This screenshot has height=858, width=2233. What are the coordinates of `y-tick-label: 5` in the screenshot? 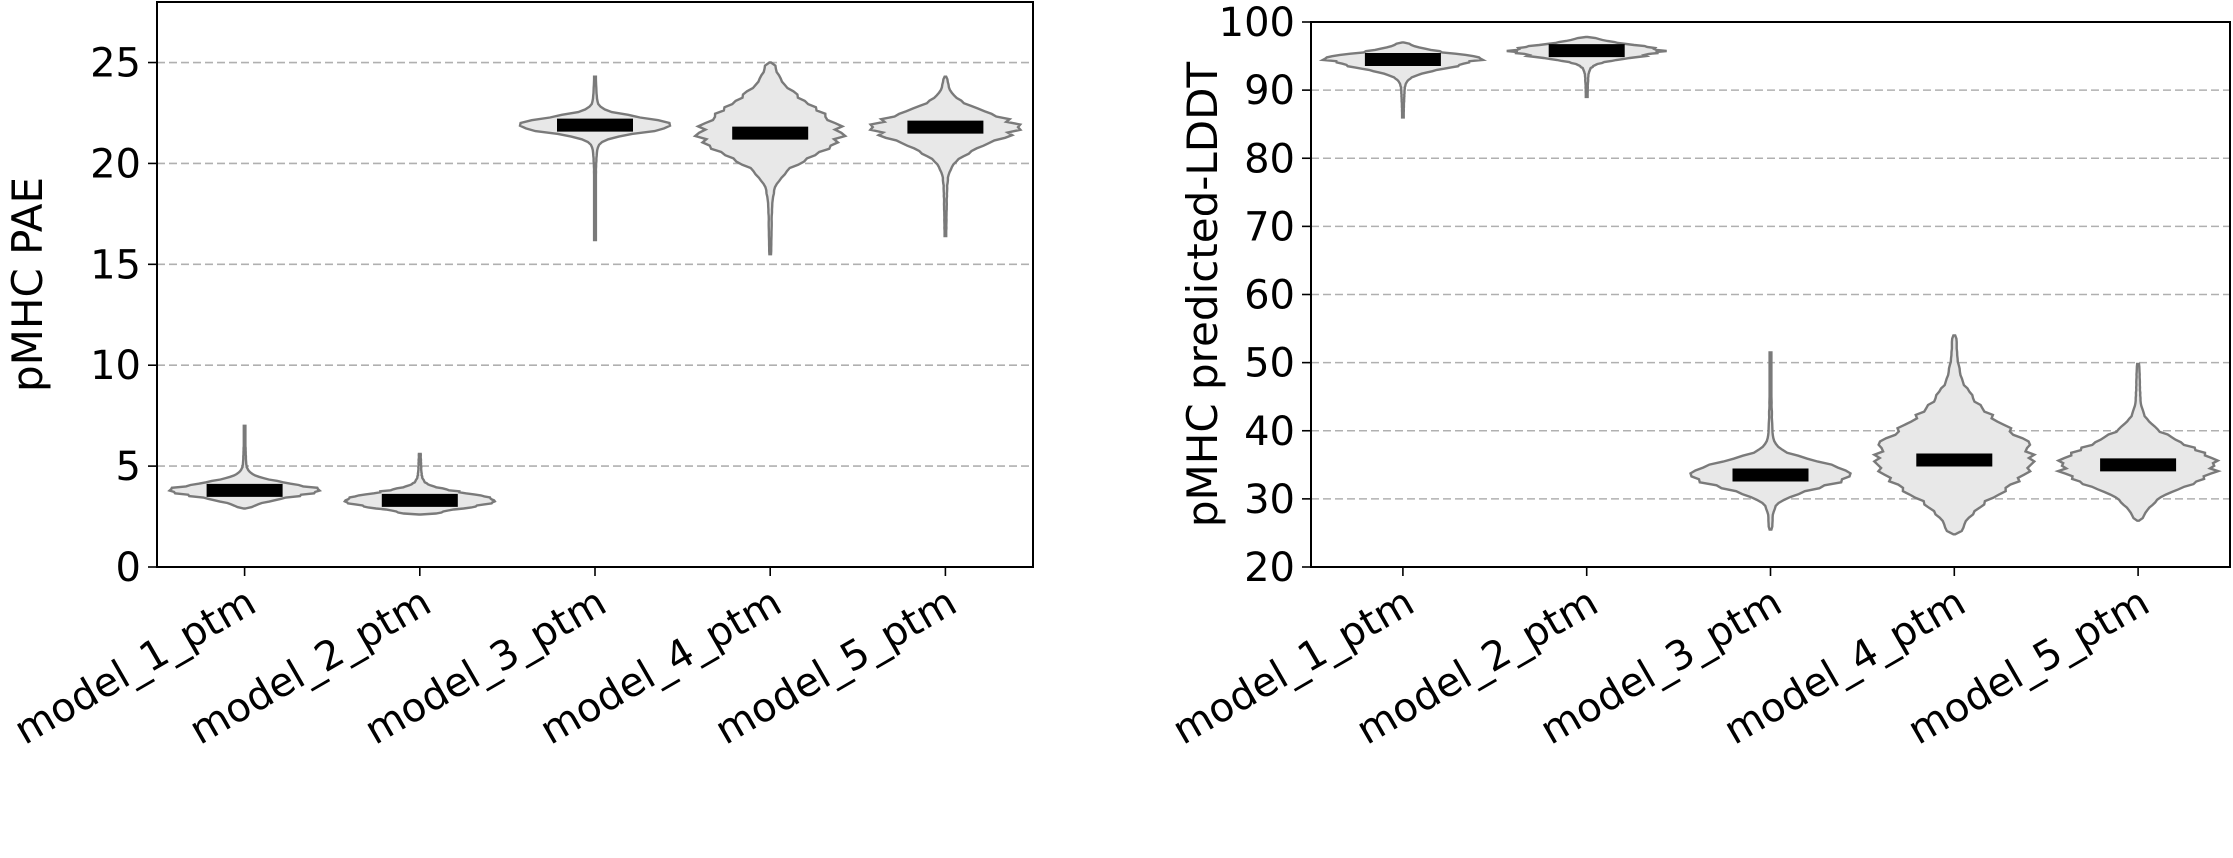 It's located at (128, 467).